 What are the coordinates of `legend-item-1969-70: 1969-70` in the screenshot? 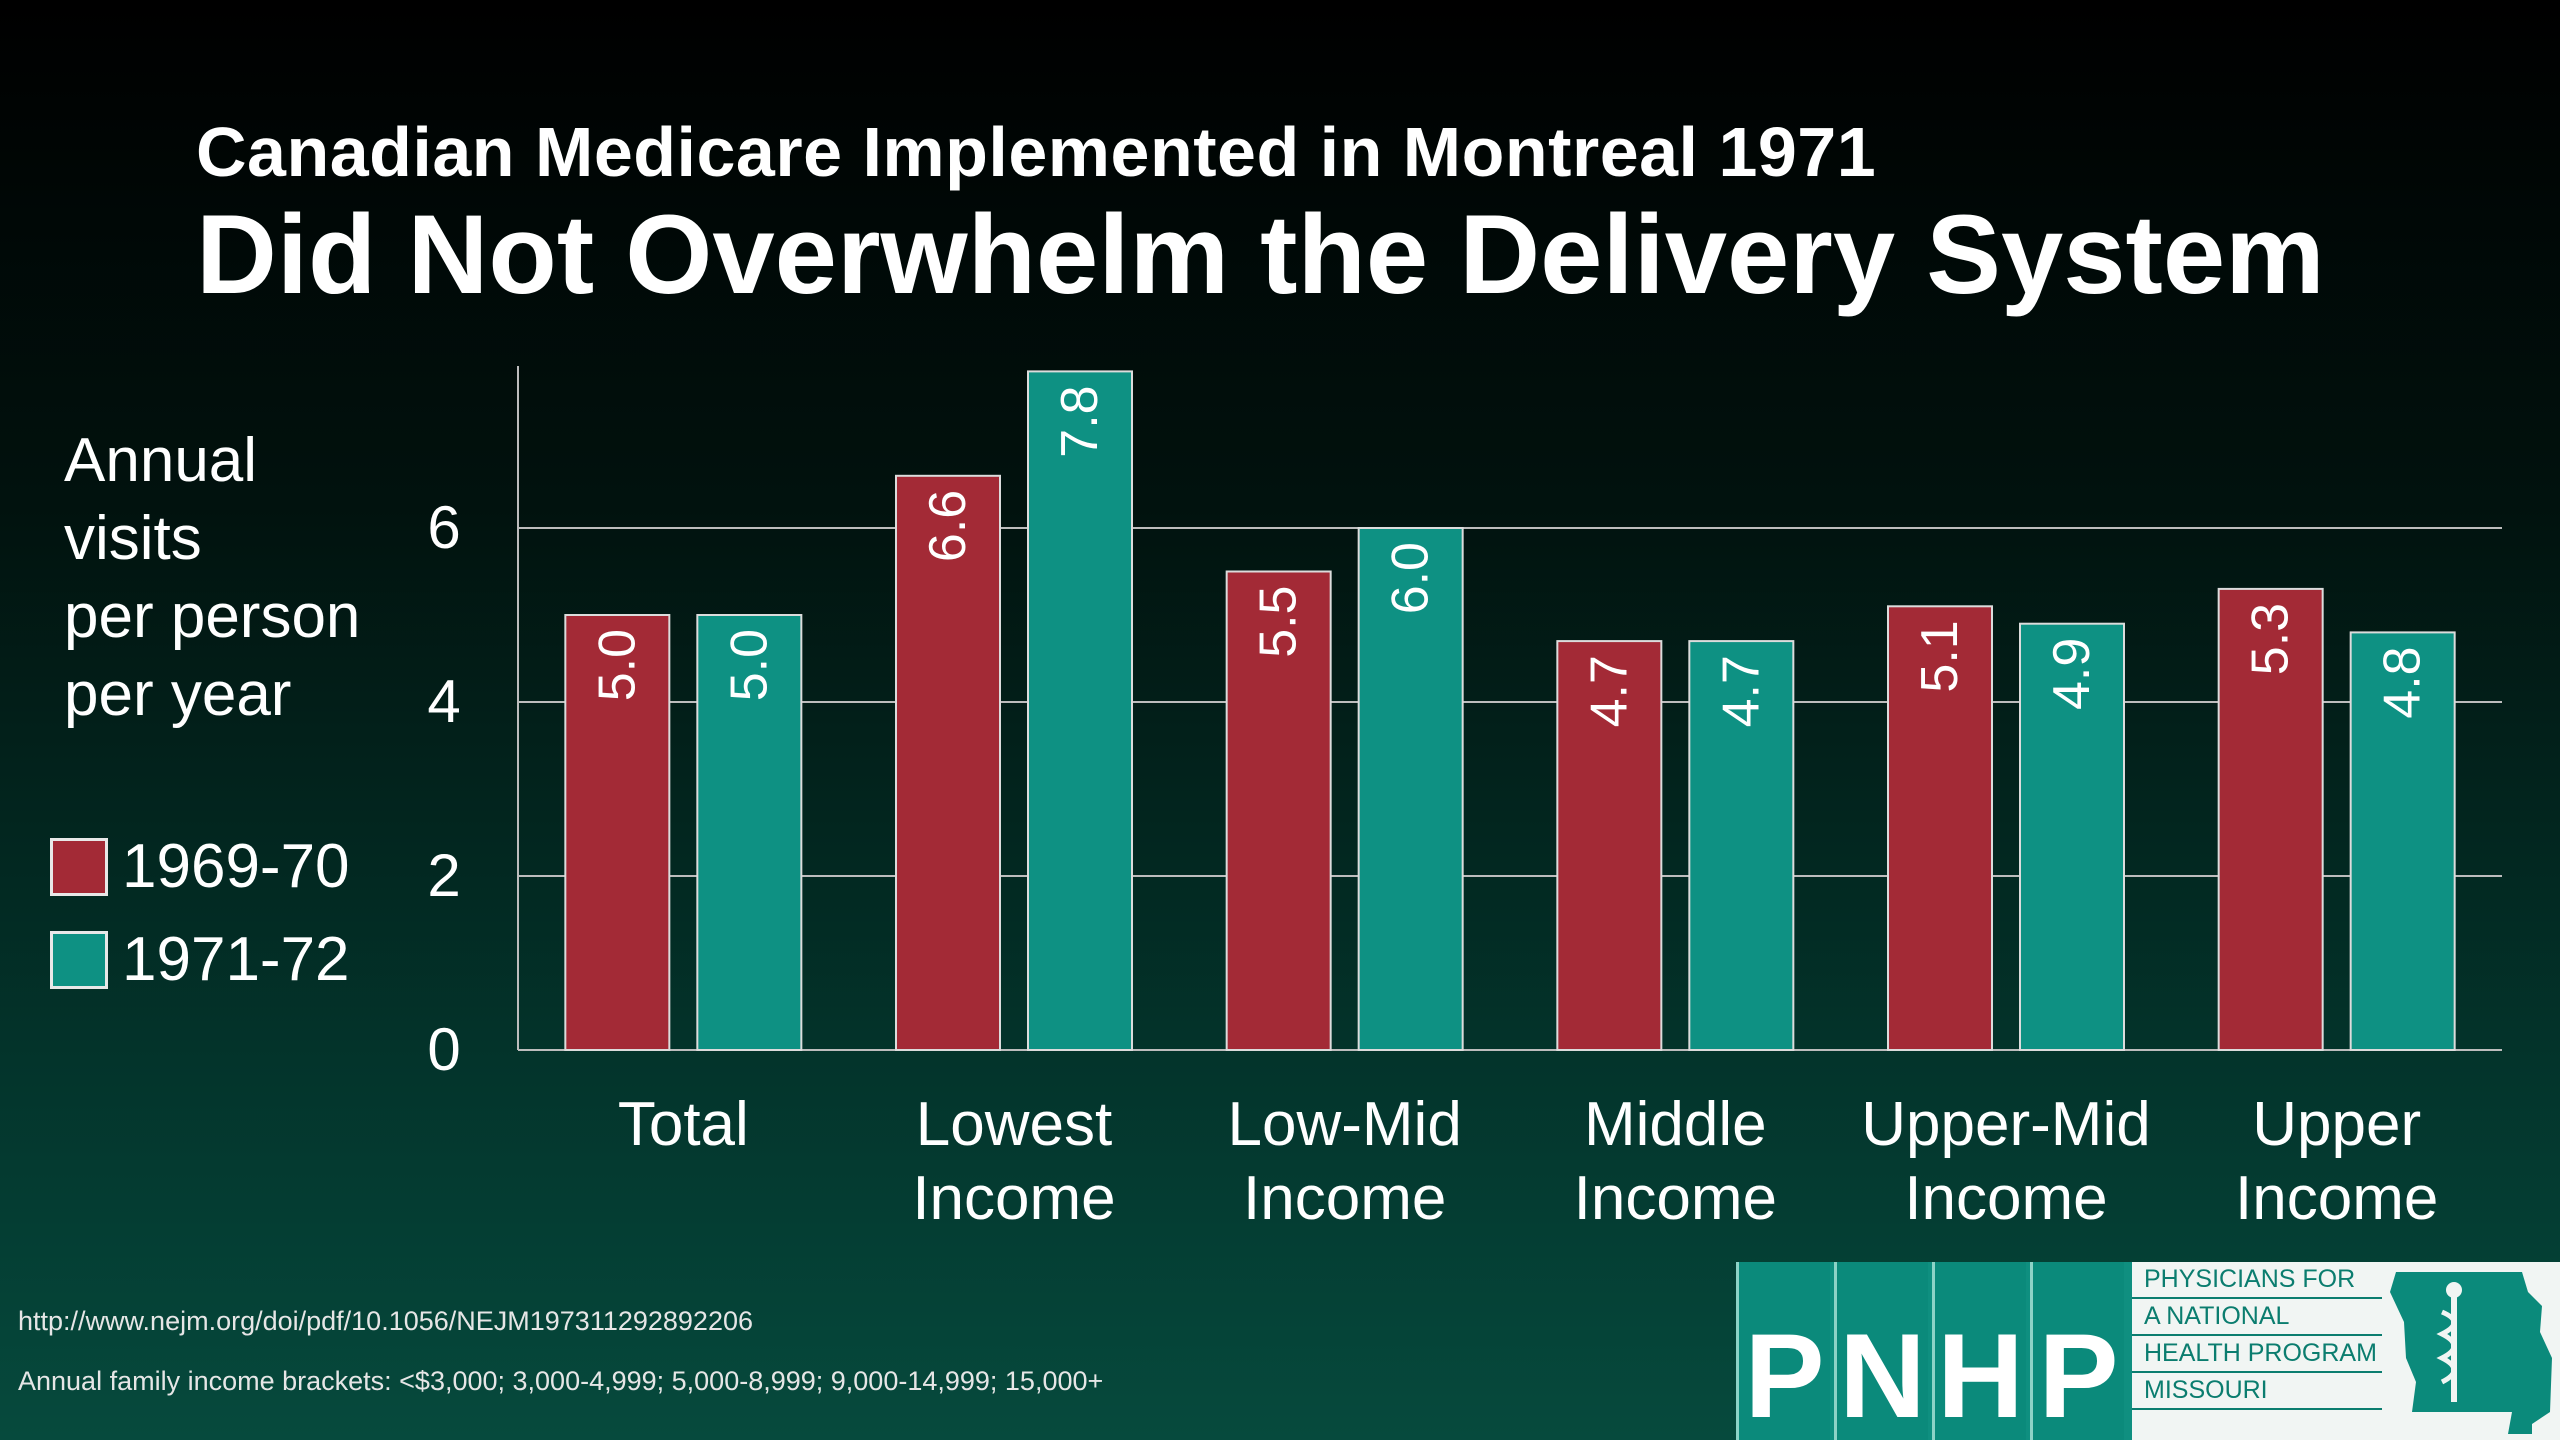 It's located at (200, 866).